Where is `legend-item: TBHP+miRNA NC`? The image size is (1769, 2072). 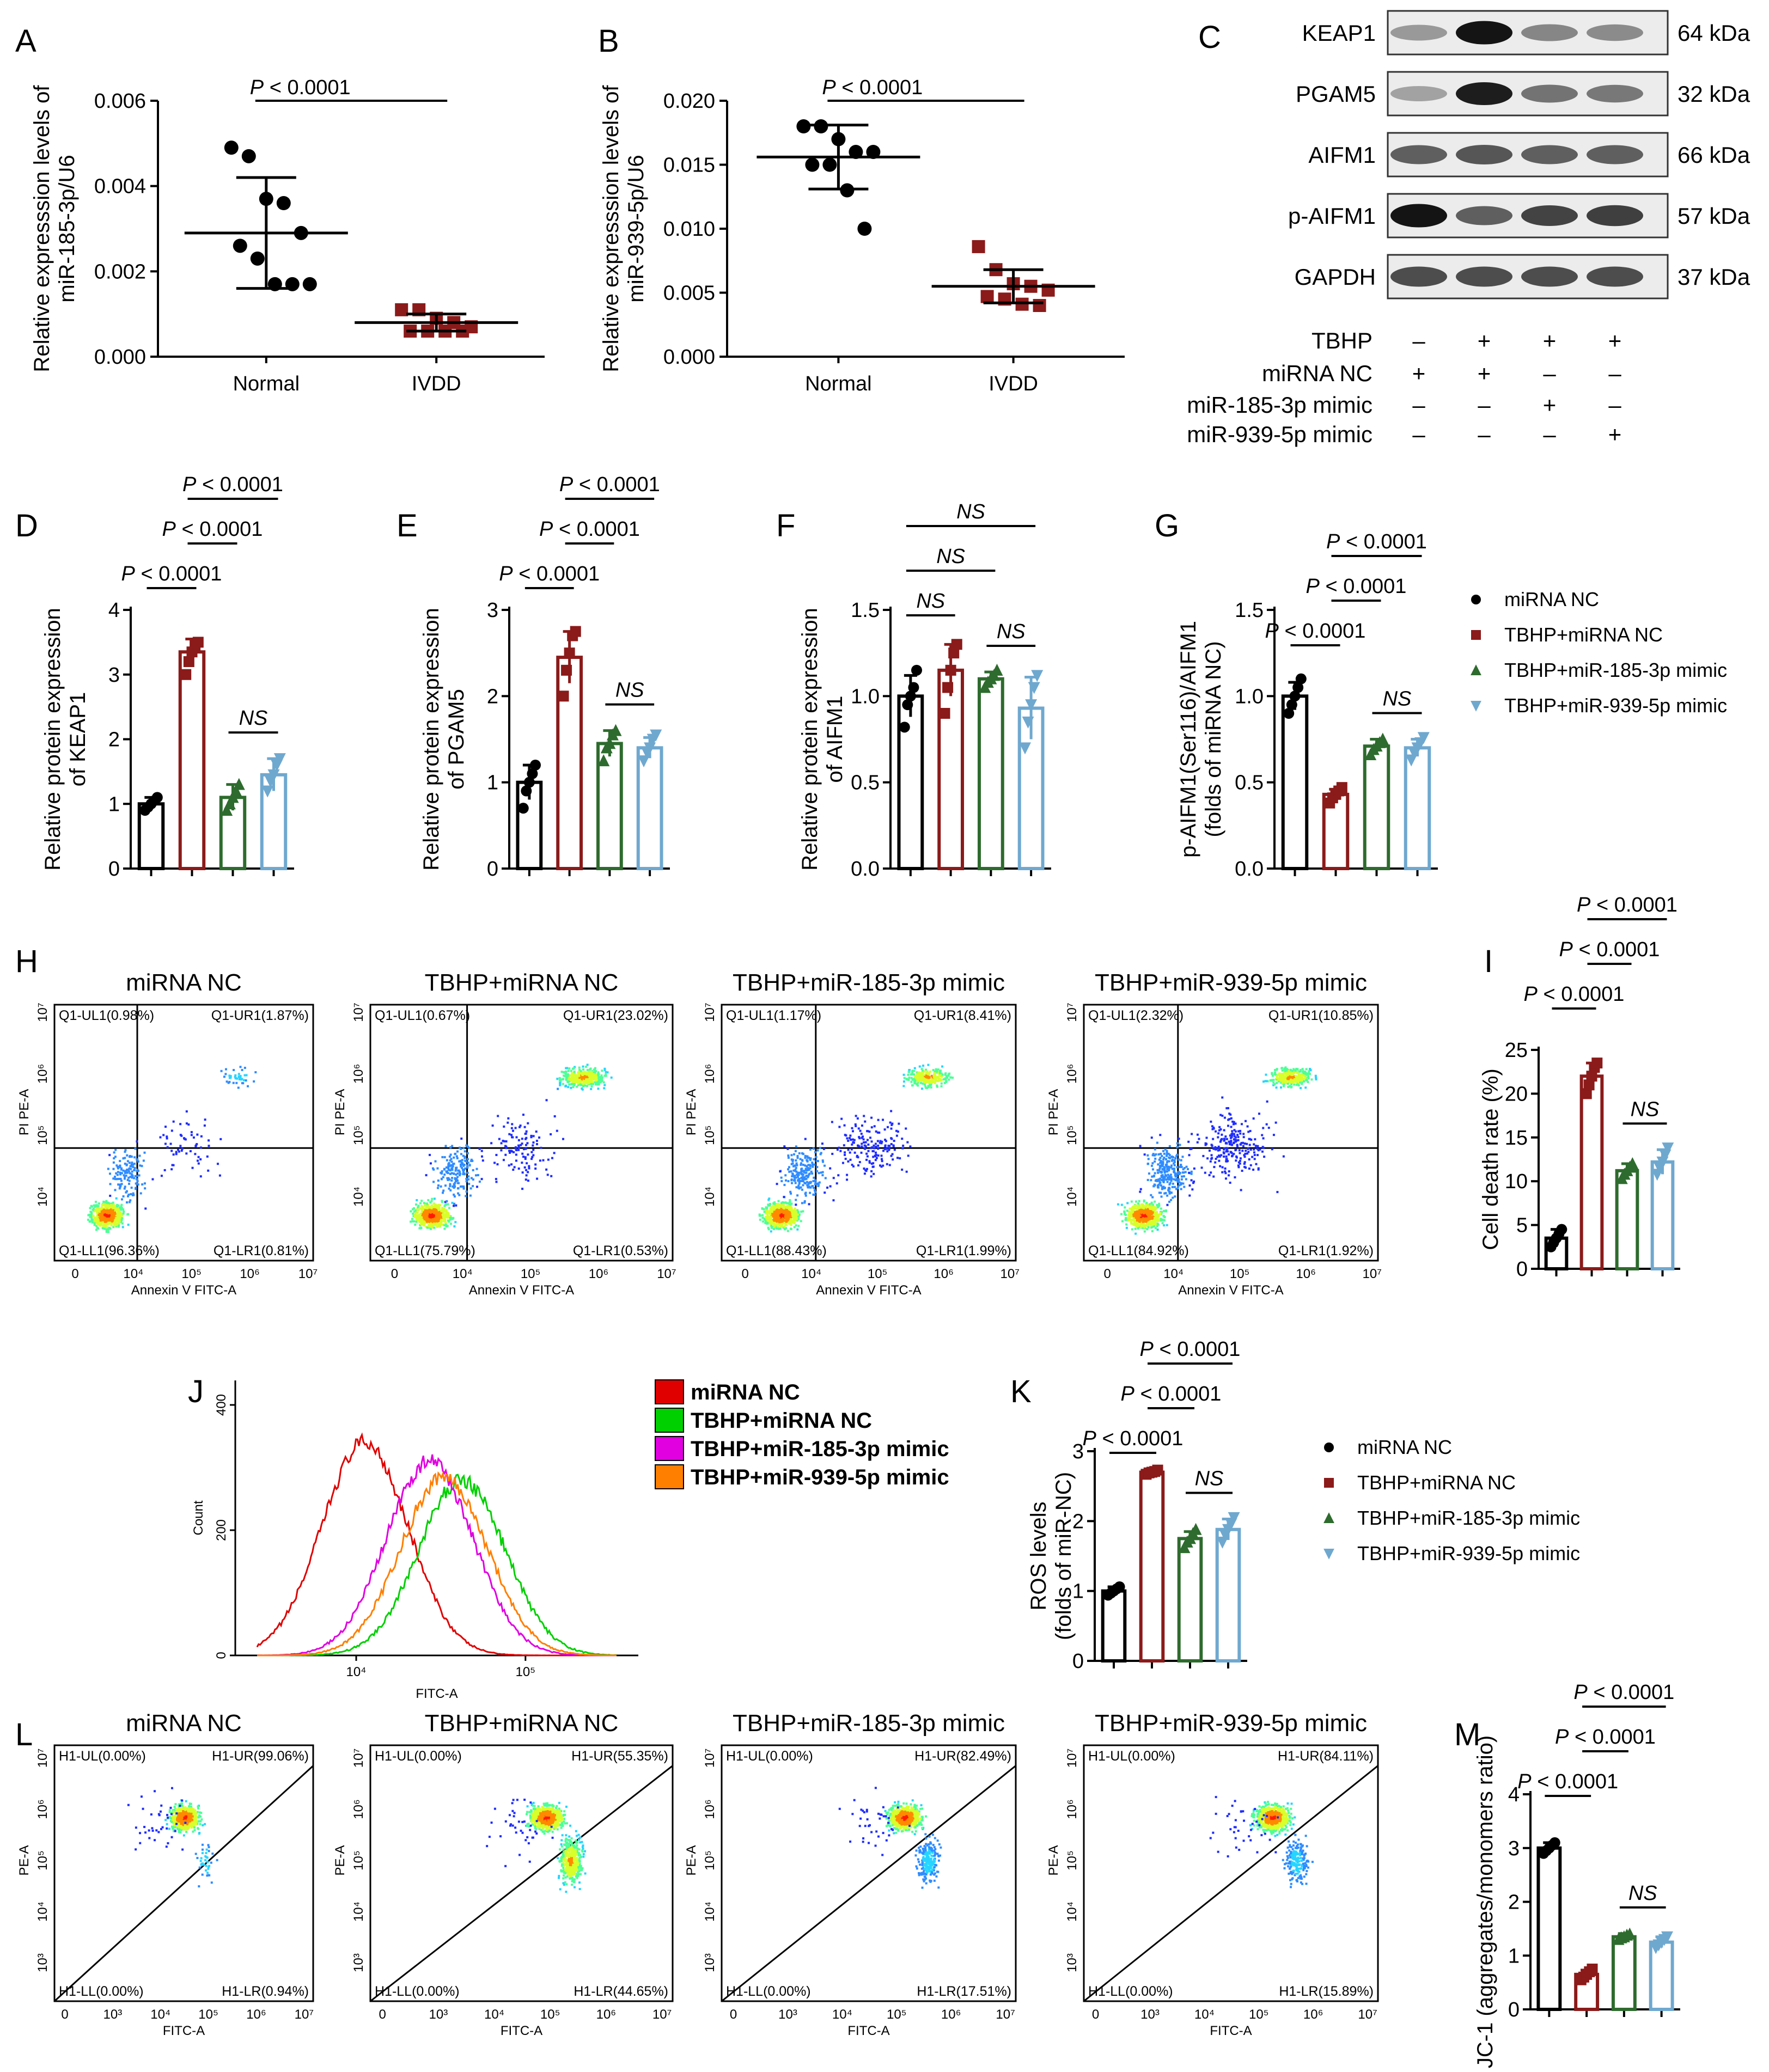 legend-item: TBHP+miRNA NC is located at coordinates (1583, 635).